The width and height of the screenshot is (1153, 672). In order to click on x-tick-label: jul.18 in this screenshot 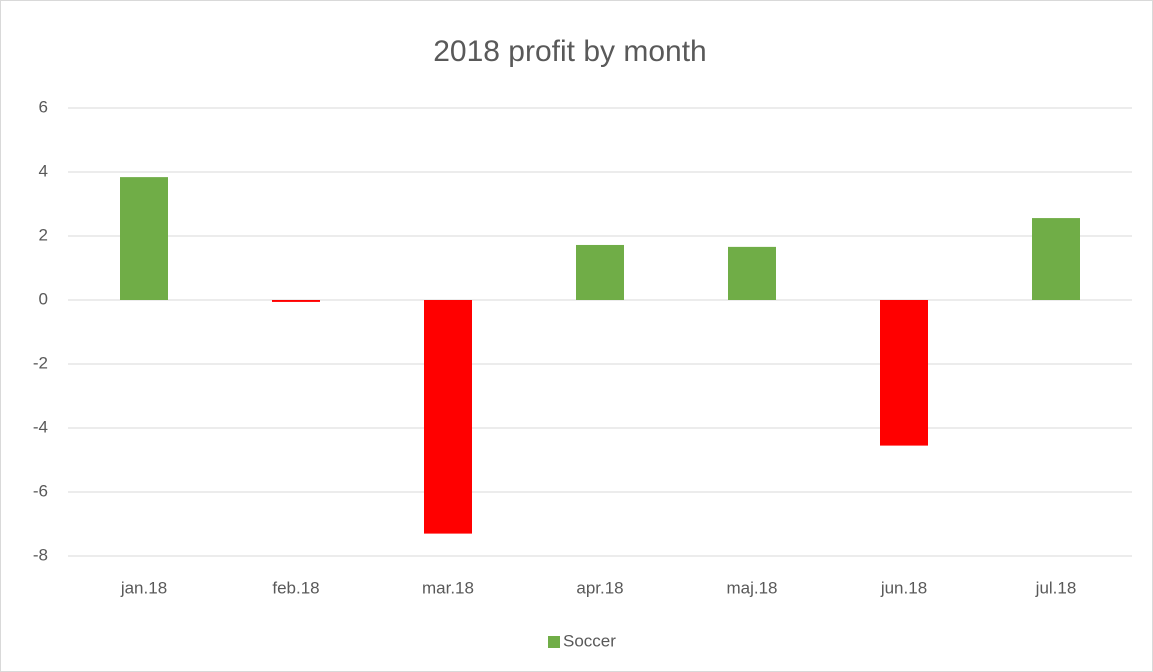, I will do `click(1056, 587)`.